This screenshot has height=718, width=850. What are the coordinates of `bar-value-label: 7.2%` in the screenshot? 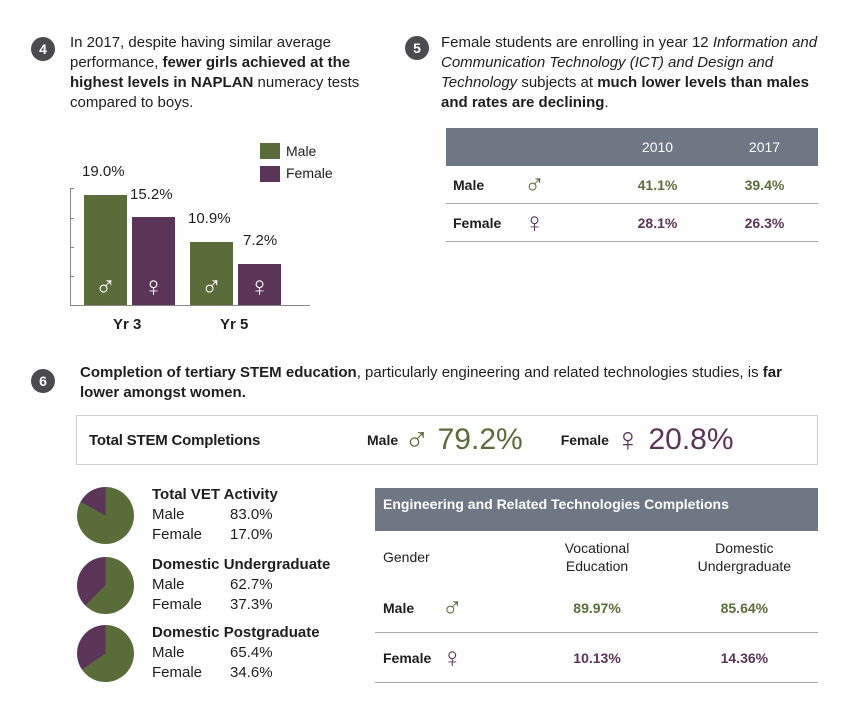 It's located at (260, 240).